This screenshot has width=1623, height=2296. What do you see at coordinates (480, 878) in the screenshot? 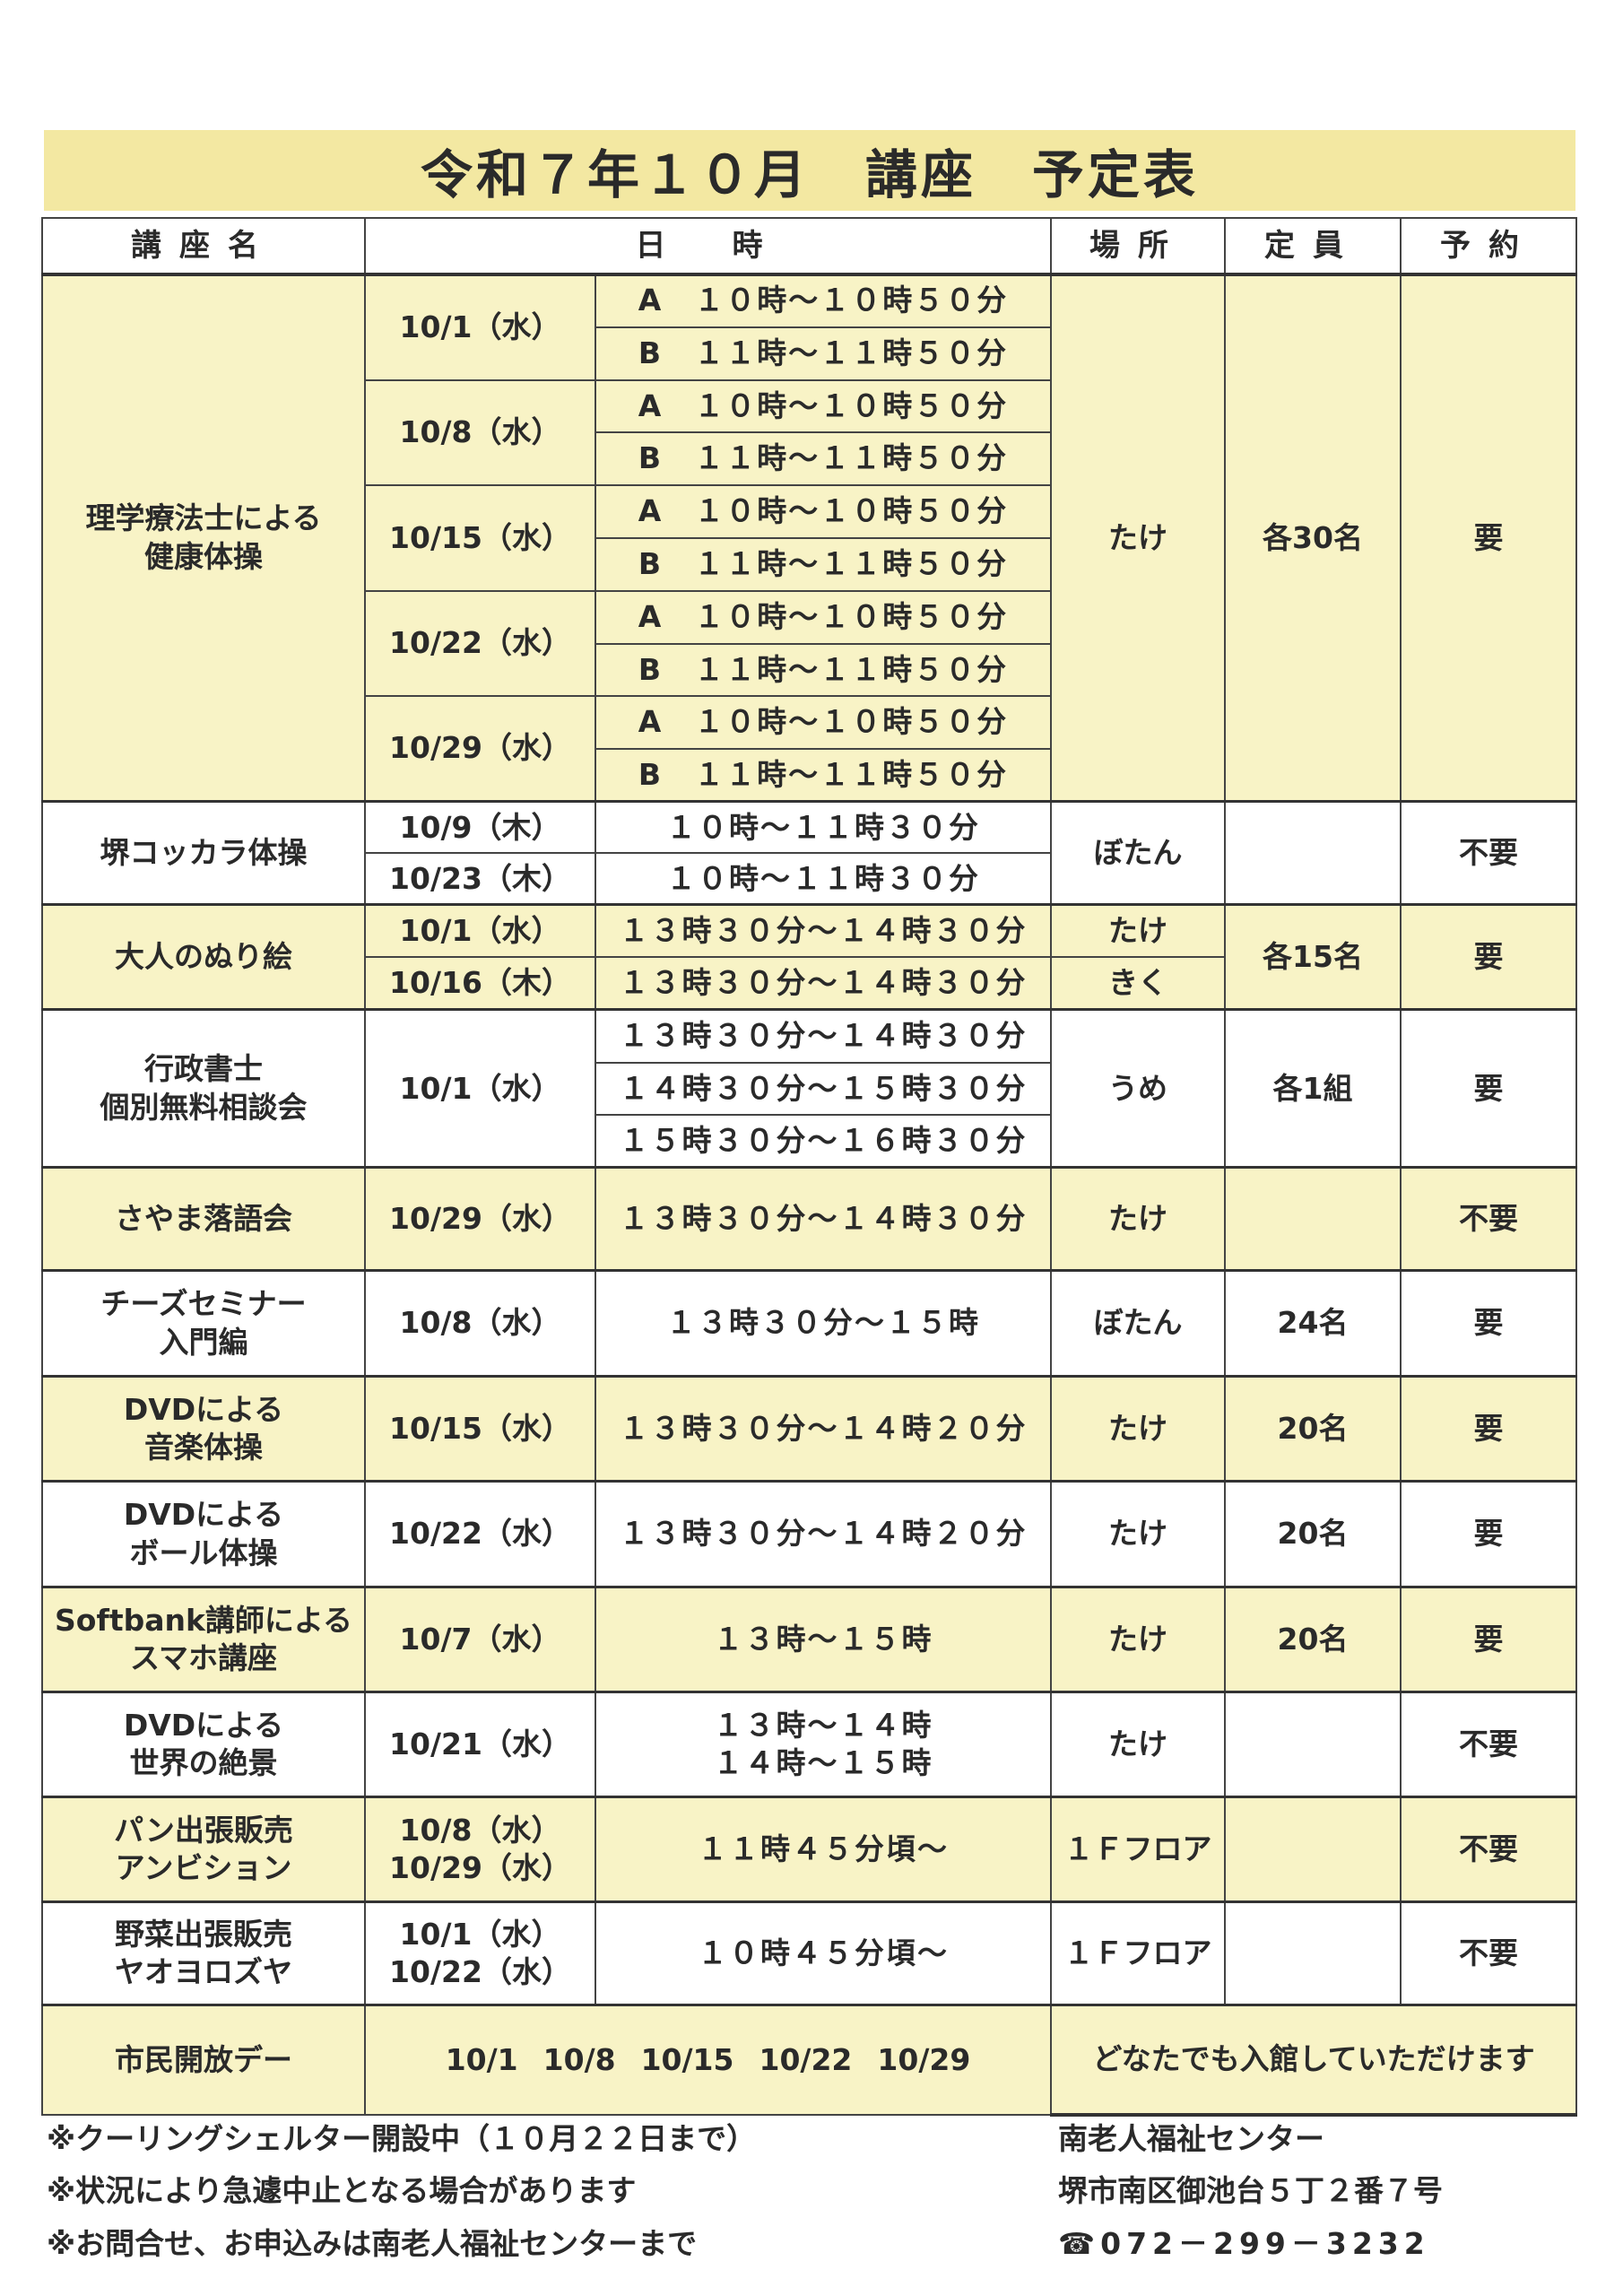
I see `session-date: 10/23（木）` at bounding box center [480, 878].